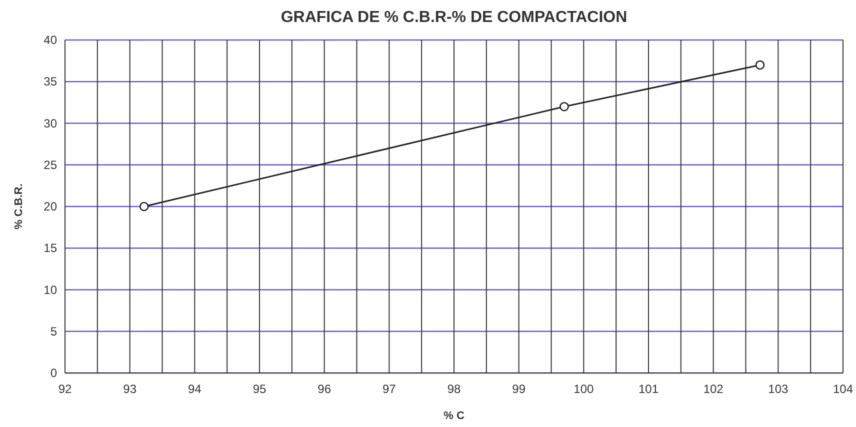 The image size is (856, 427). I want to click on y-axis-title: % C.B.R., so click(19, 207).